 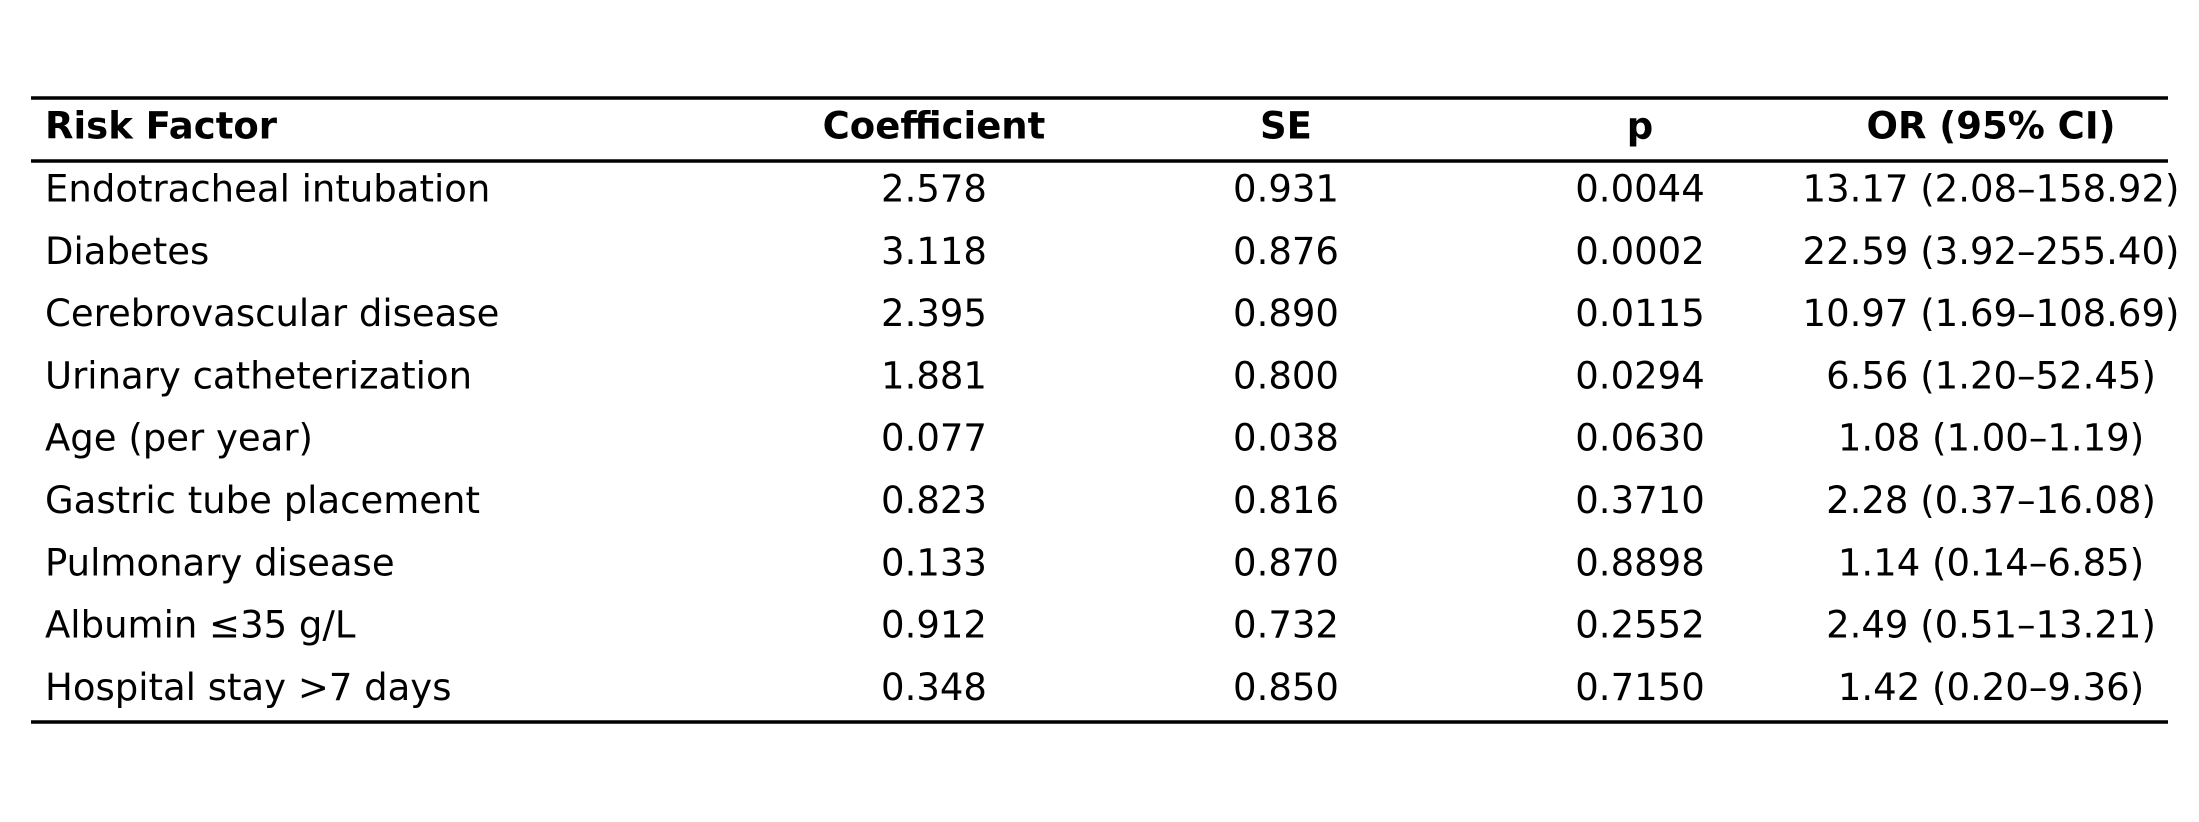 I want to click on cell: 0.890, so click(x=1286, y=313).